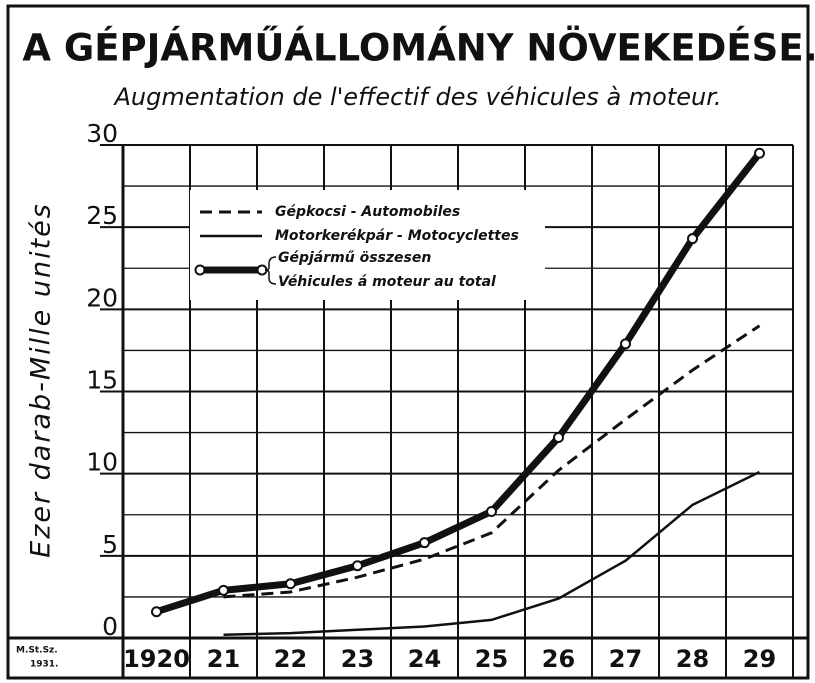 This screenshot has height=683, width=815. What do you see at coordinates (367, 245) in the screenshot?
I see `legend-box` at bounding box center [367, 245].